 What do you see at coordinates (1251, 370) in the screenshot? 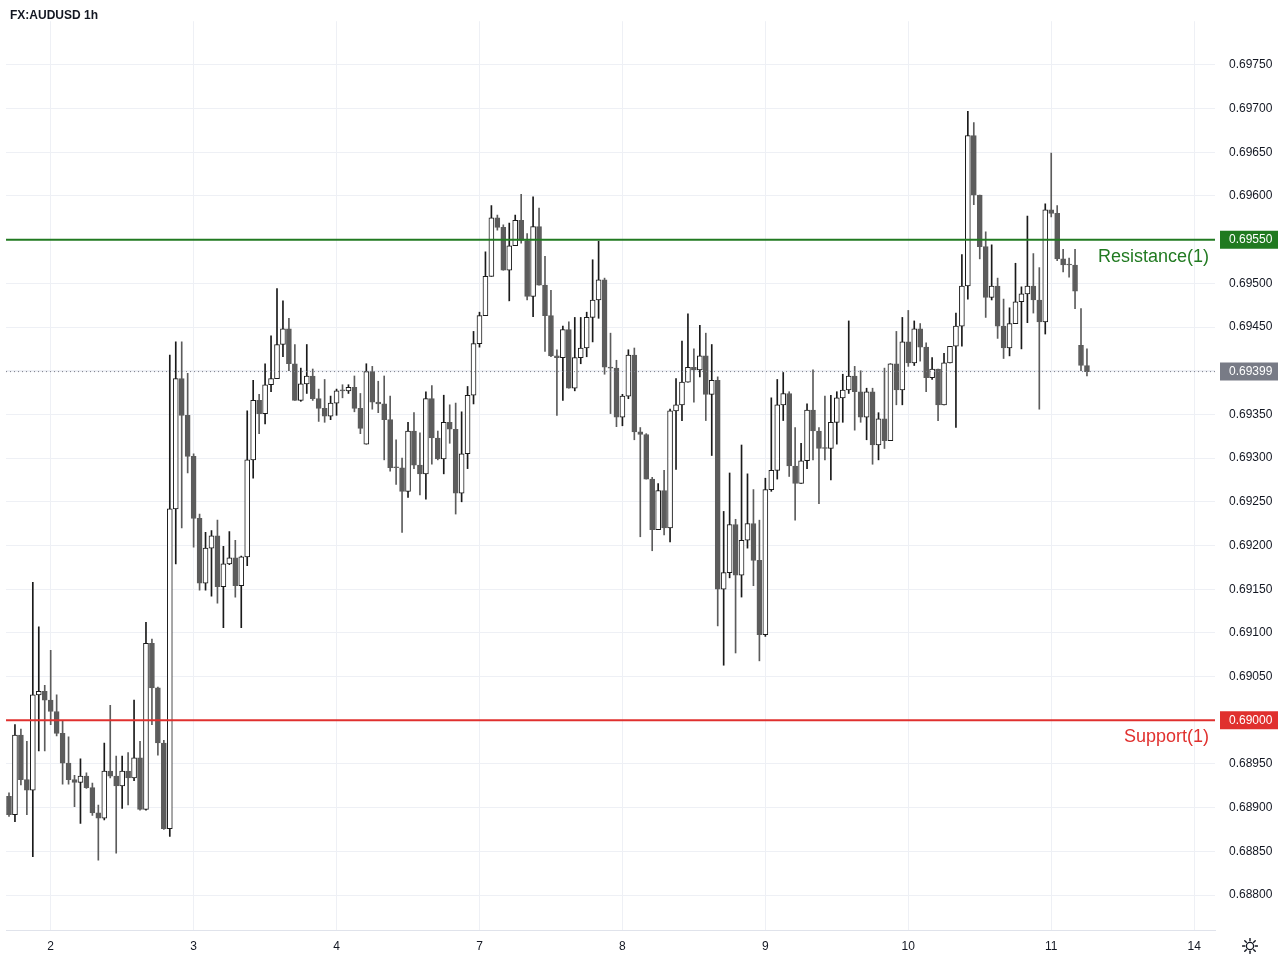
I see `y-tick-label: 0.69399` at bounding box center [1251, 370].